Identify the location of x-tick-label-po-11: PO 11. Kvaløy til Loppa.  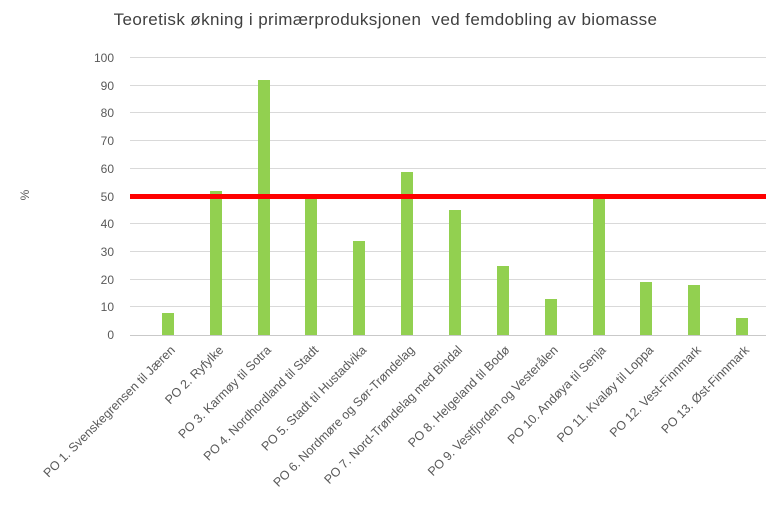
(604, 394).